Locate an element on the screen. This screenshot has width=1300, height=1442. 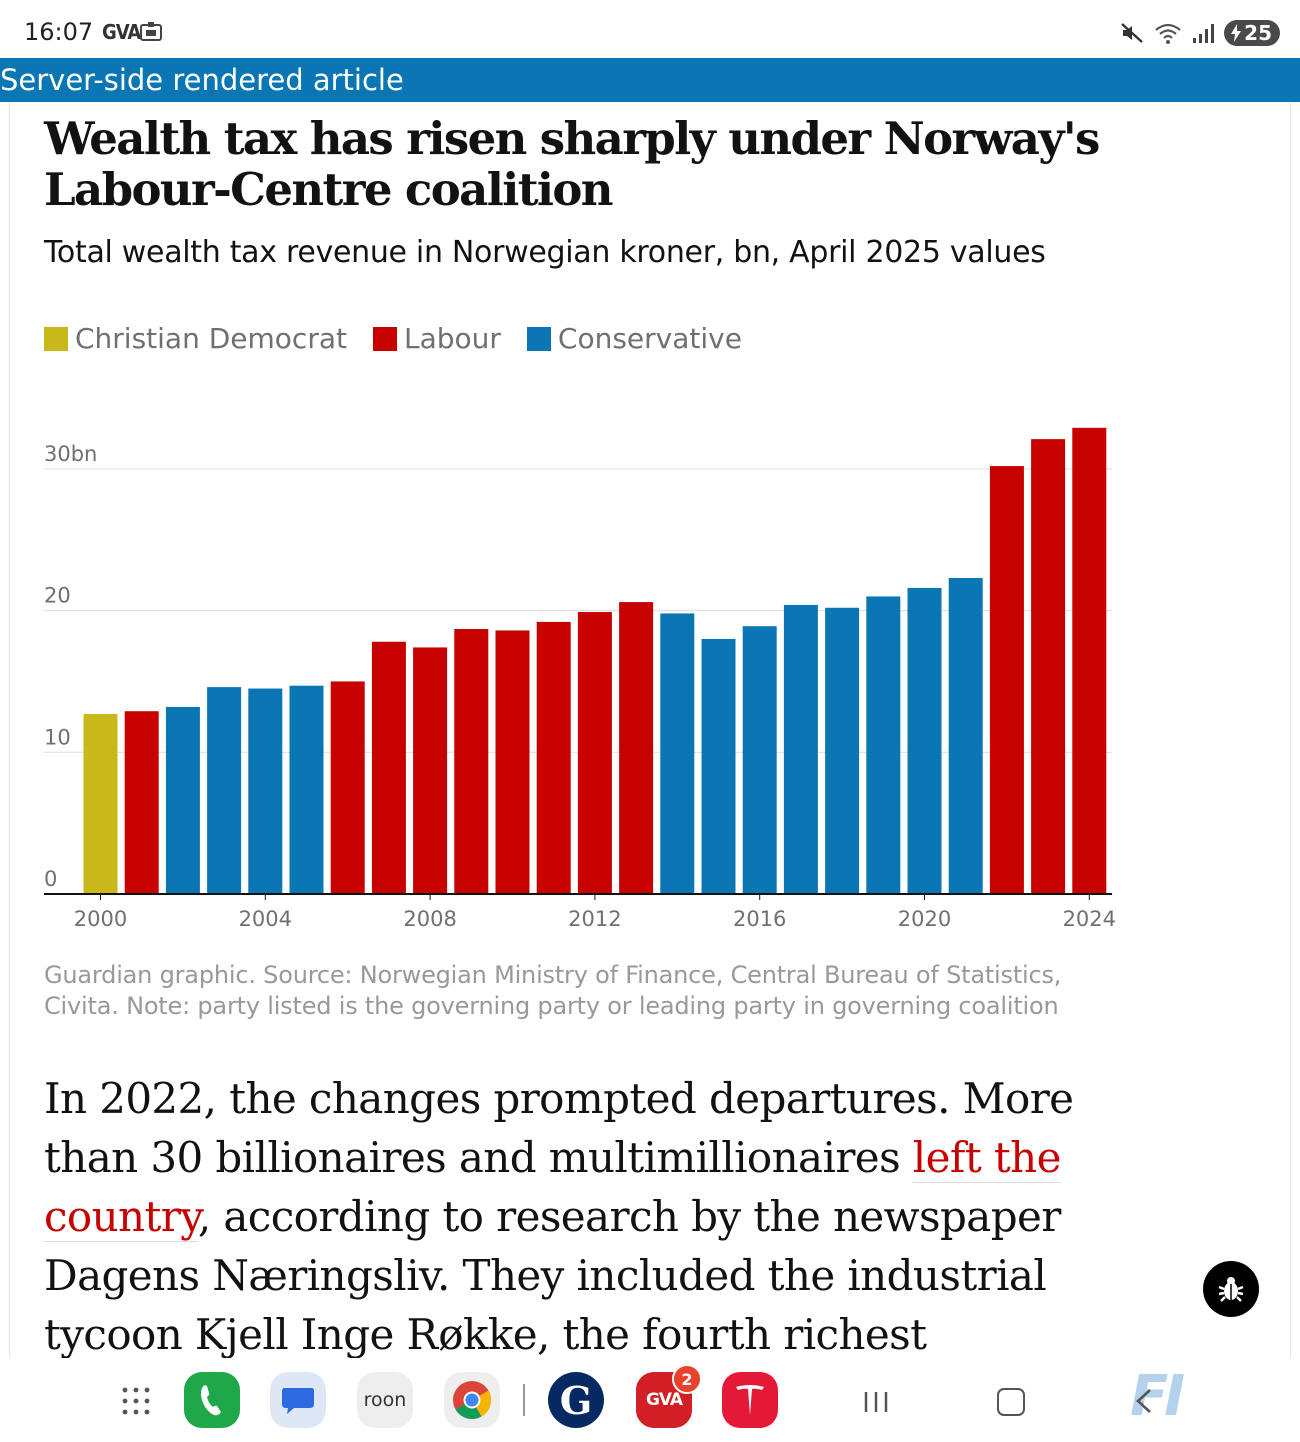
notification-badge: 2 is located at coordinates (687, 1379).